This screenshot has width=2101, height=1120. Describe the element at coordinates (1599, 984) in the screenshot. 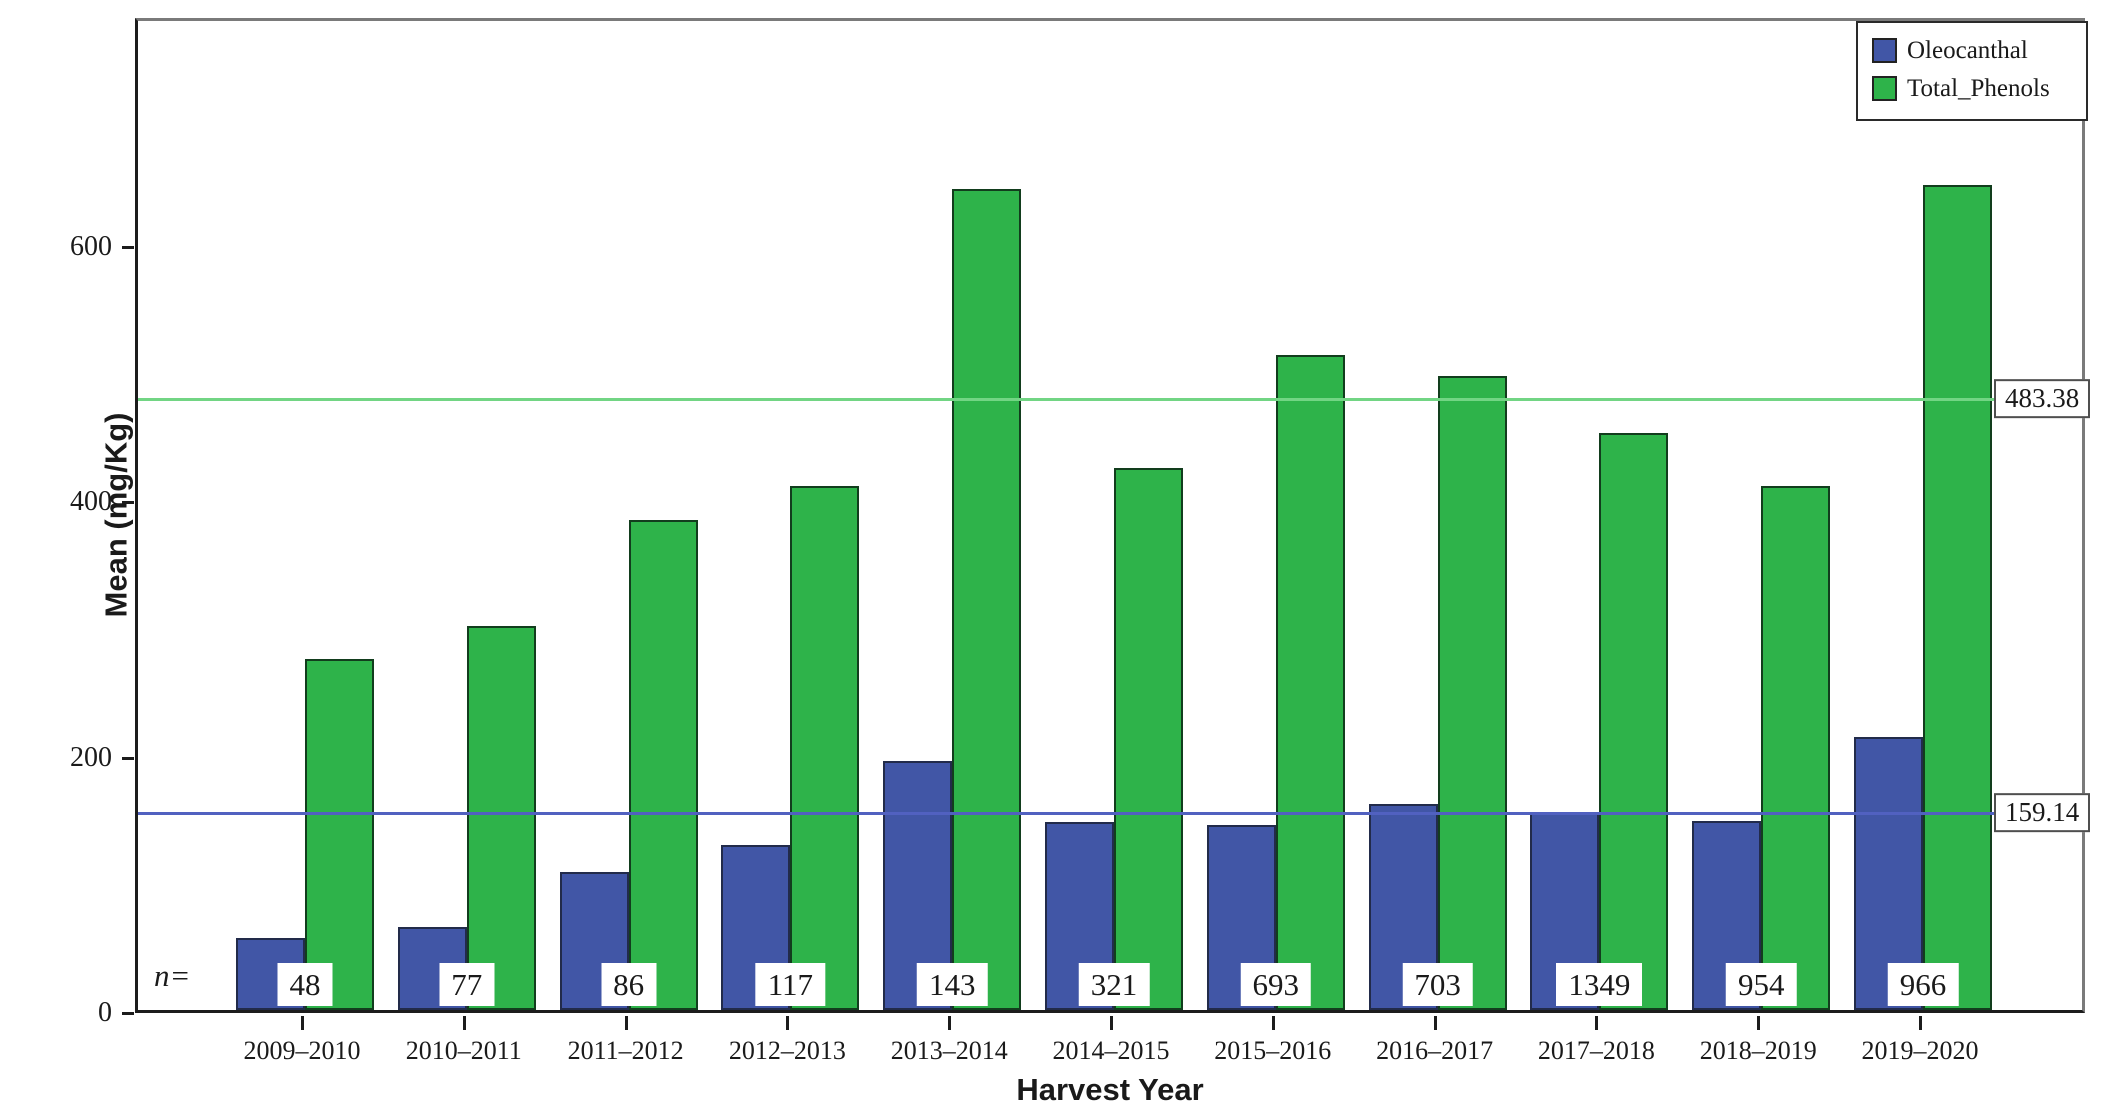

I see `n-value-label: 1349` at that location.